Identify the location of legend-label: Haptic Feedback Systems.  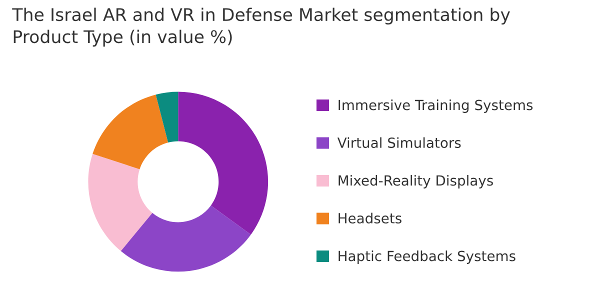
(427, 257).